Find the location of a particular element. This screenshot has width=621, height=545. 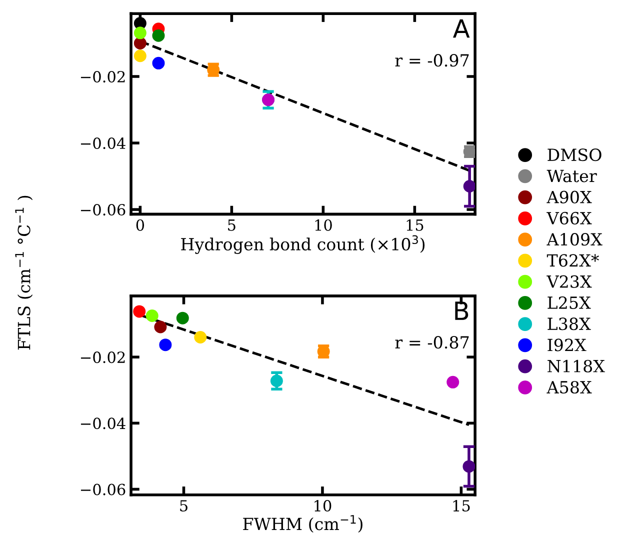

legend-label: T62X* is located at coordinates (573, 260).